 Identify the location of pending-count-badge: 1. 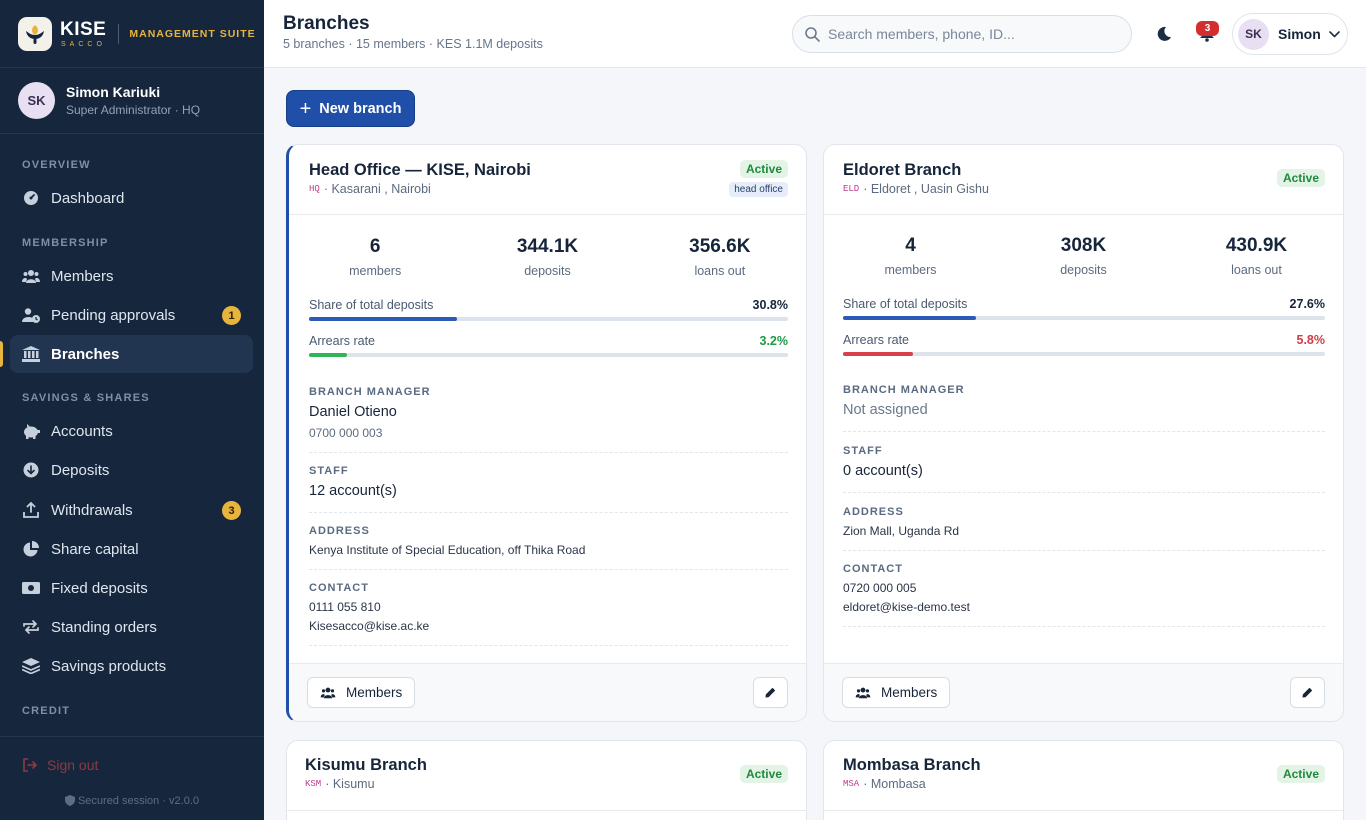
(231, 315).